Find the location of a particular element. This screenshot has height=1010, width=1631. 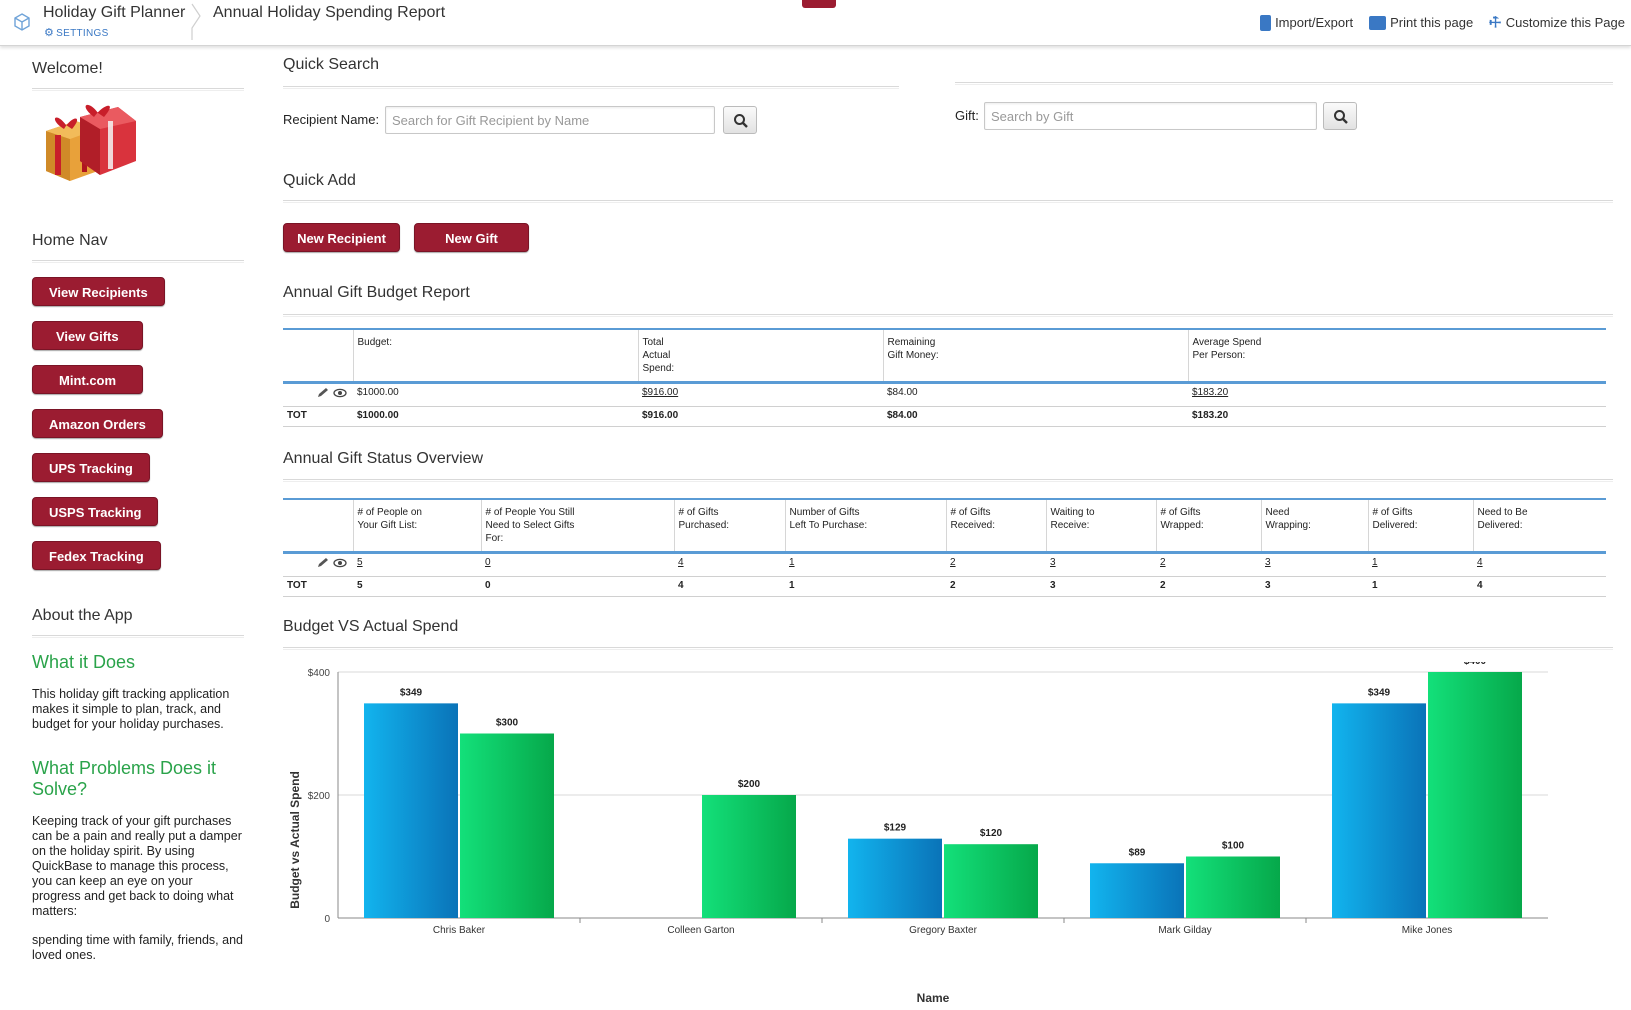

import-export-link: Import/Export is located at coordinates (1306, 22).